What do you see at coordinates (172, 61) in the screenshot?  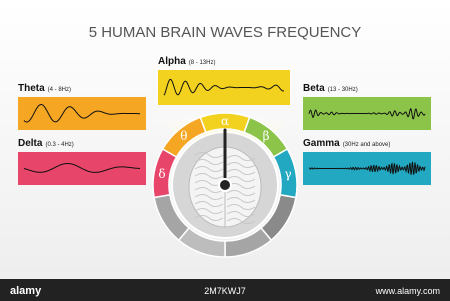 I see `wave-name: Alpha` at bounding box center [172, 61].